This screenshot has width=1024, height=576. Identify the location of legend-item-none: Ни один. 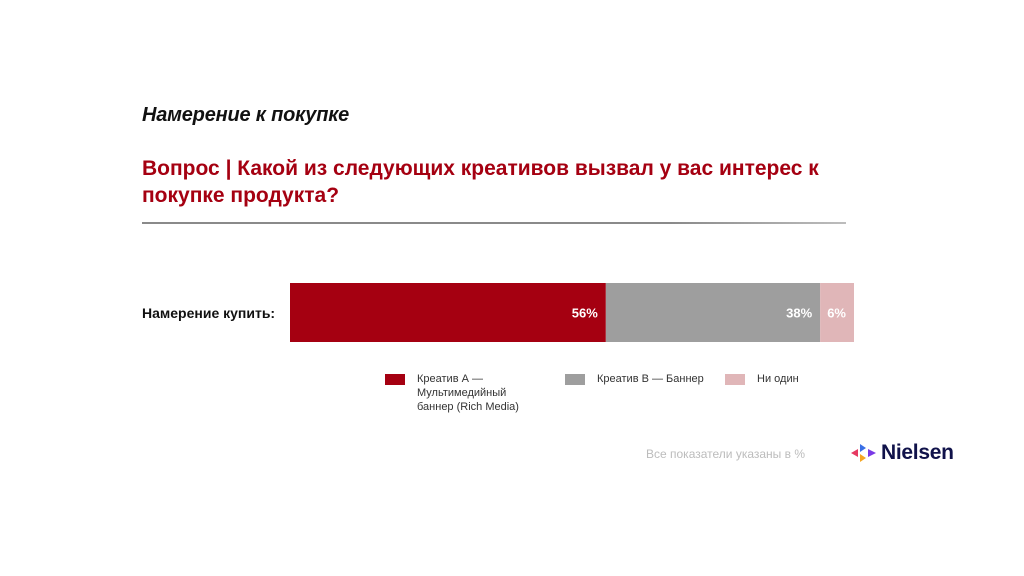
(801, 379).